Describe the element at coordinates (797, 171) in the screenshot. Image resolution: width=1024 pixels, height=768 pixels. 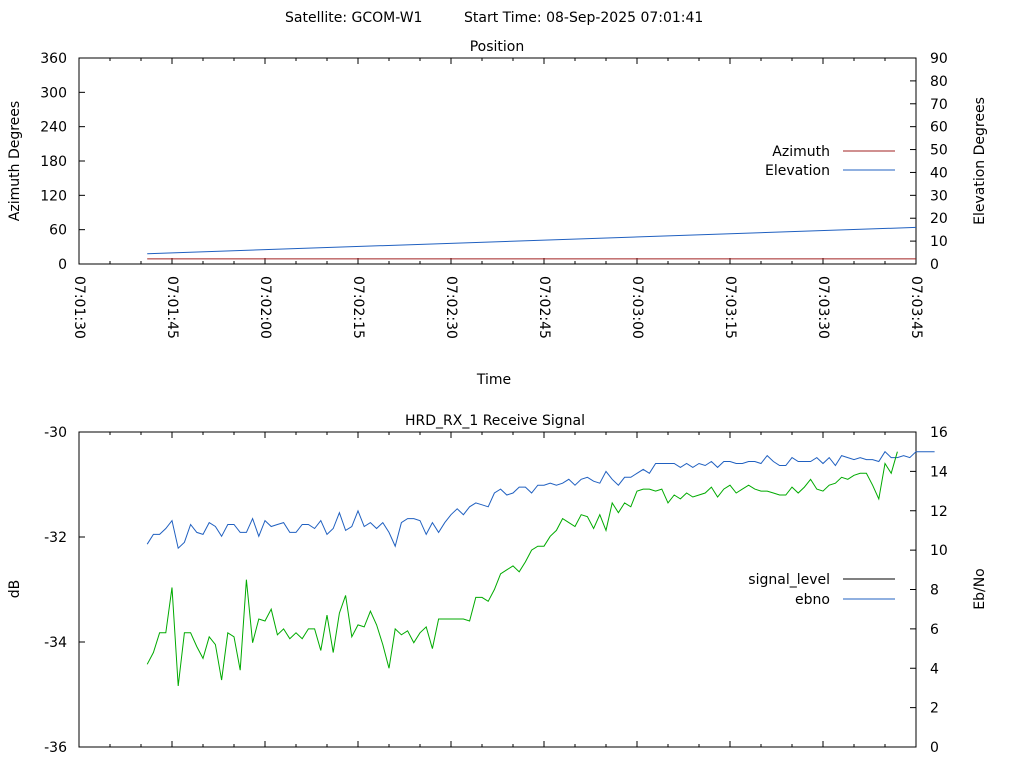
I see `legend-elevation-label: Elevation` at that location.